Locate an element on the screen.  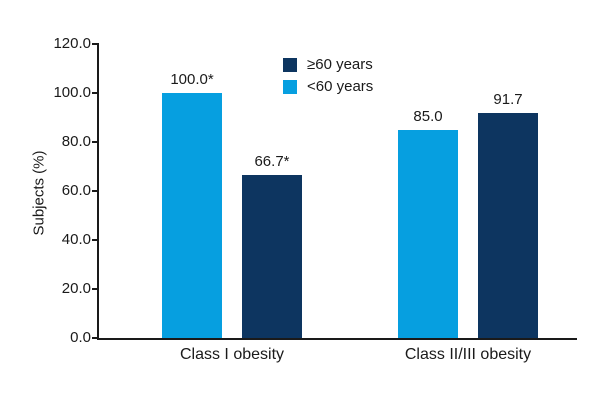
legend-label-ge60: ≥60 years is located at coordinates (340, 64).